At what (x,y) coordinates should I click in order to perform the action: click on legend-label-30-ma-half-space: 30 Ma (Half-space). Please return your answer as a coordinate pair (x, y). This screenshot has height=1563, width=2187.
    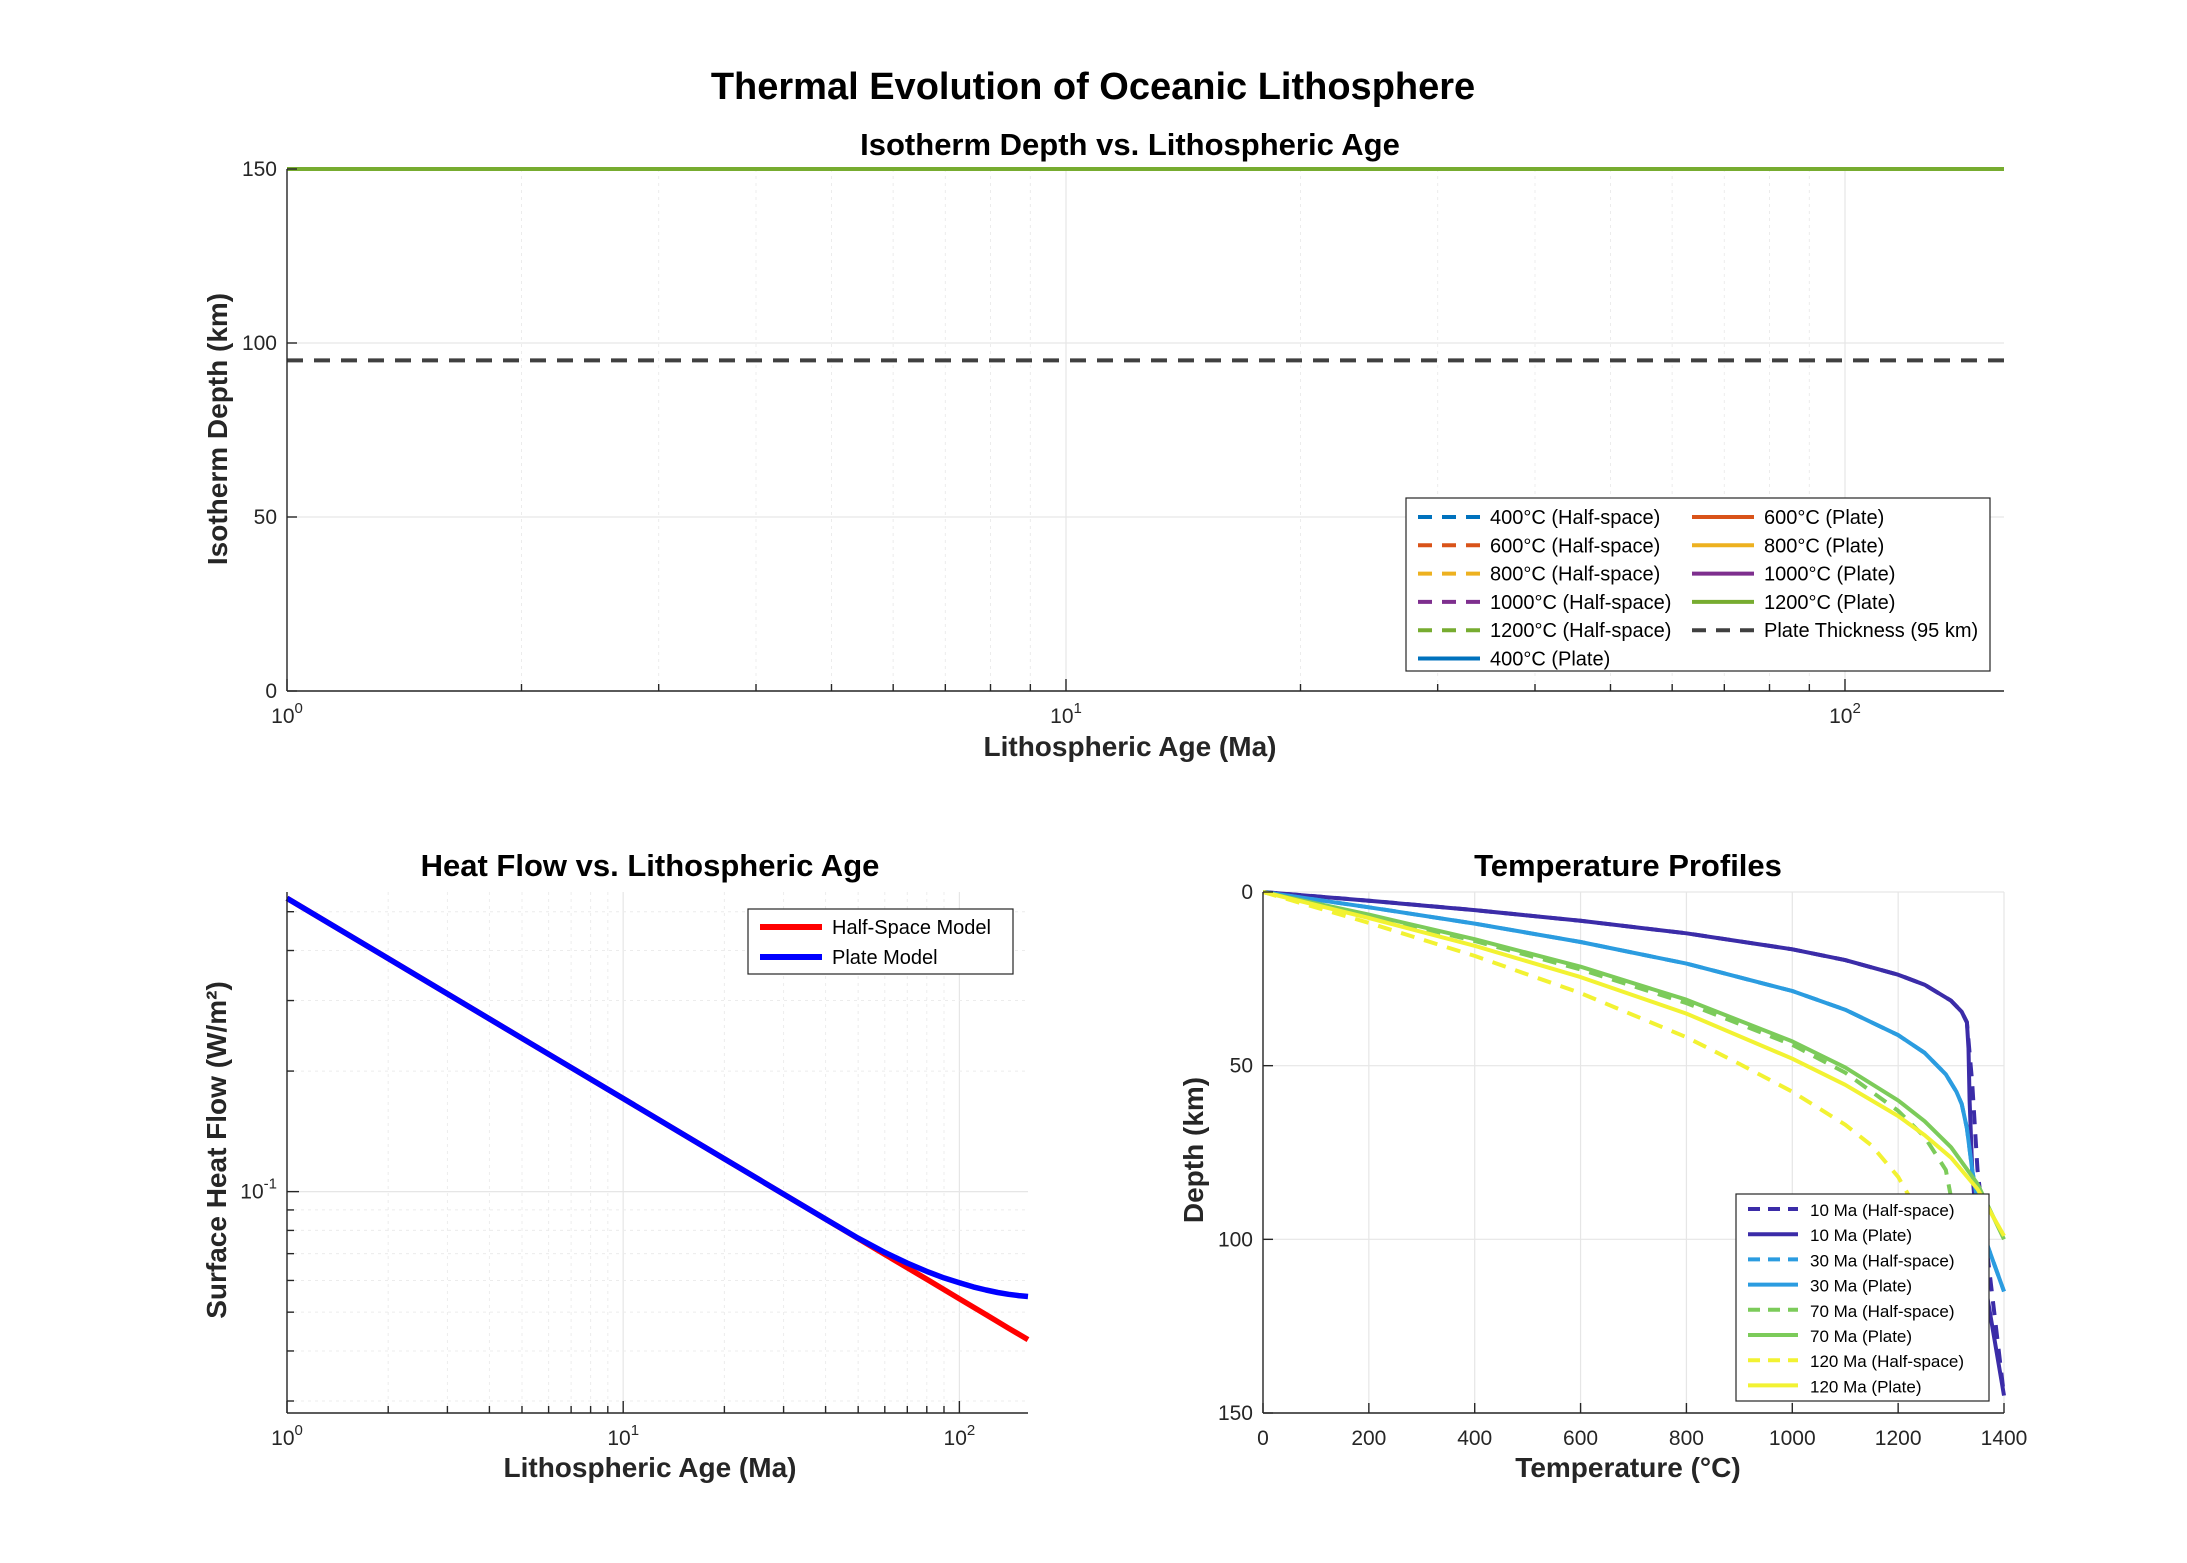
    Looking at the image, I should click on (1882, 1260).